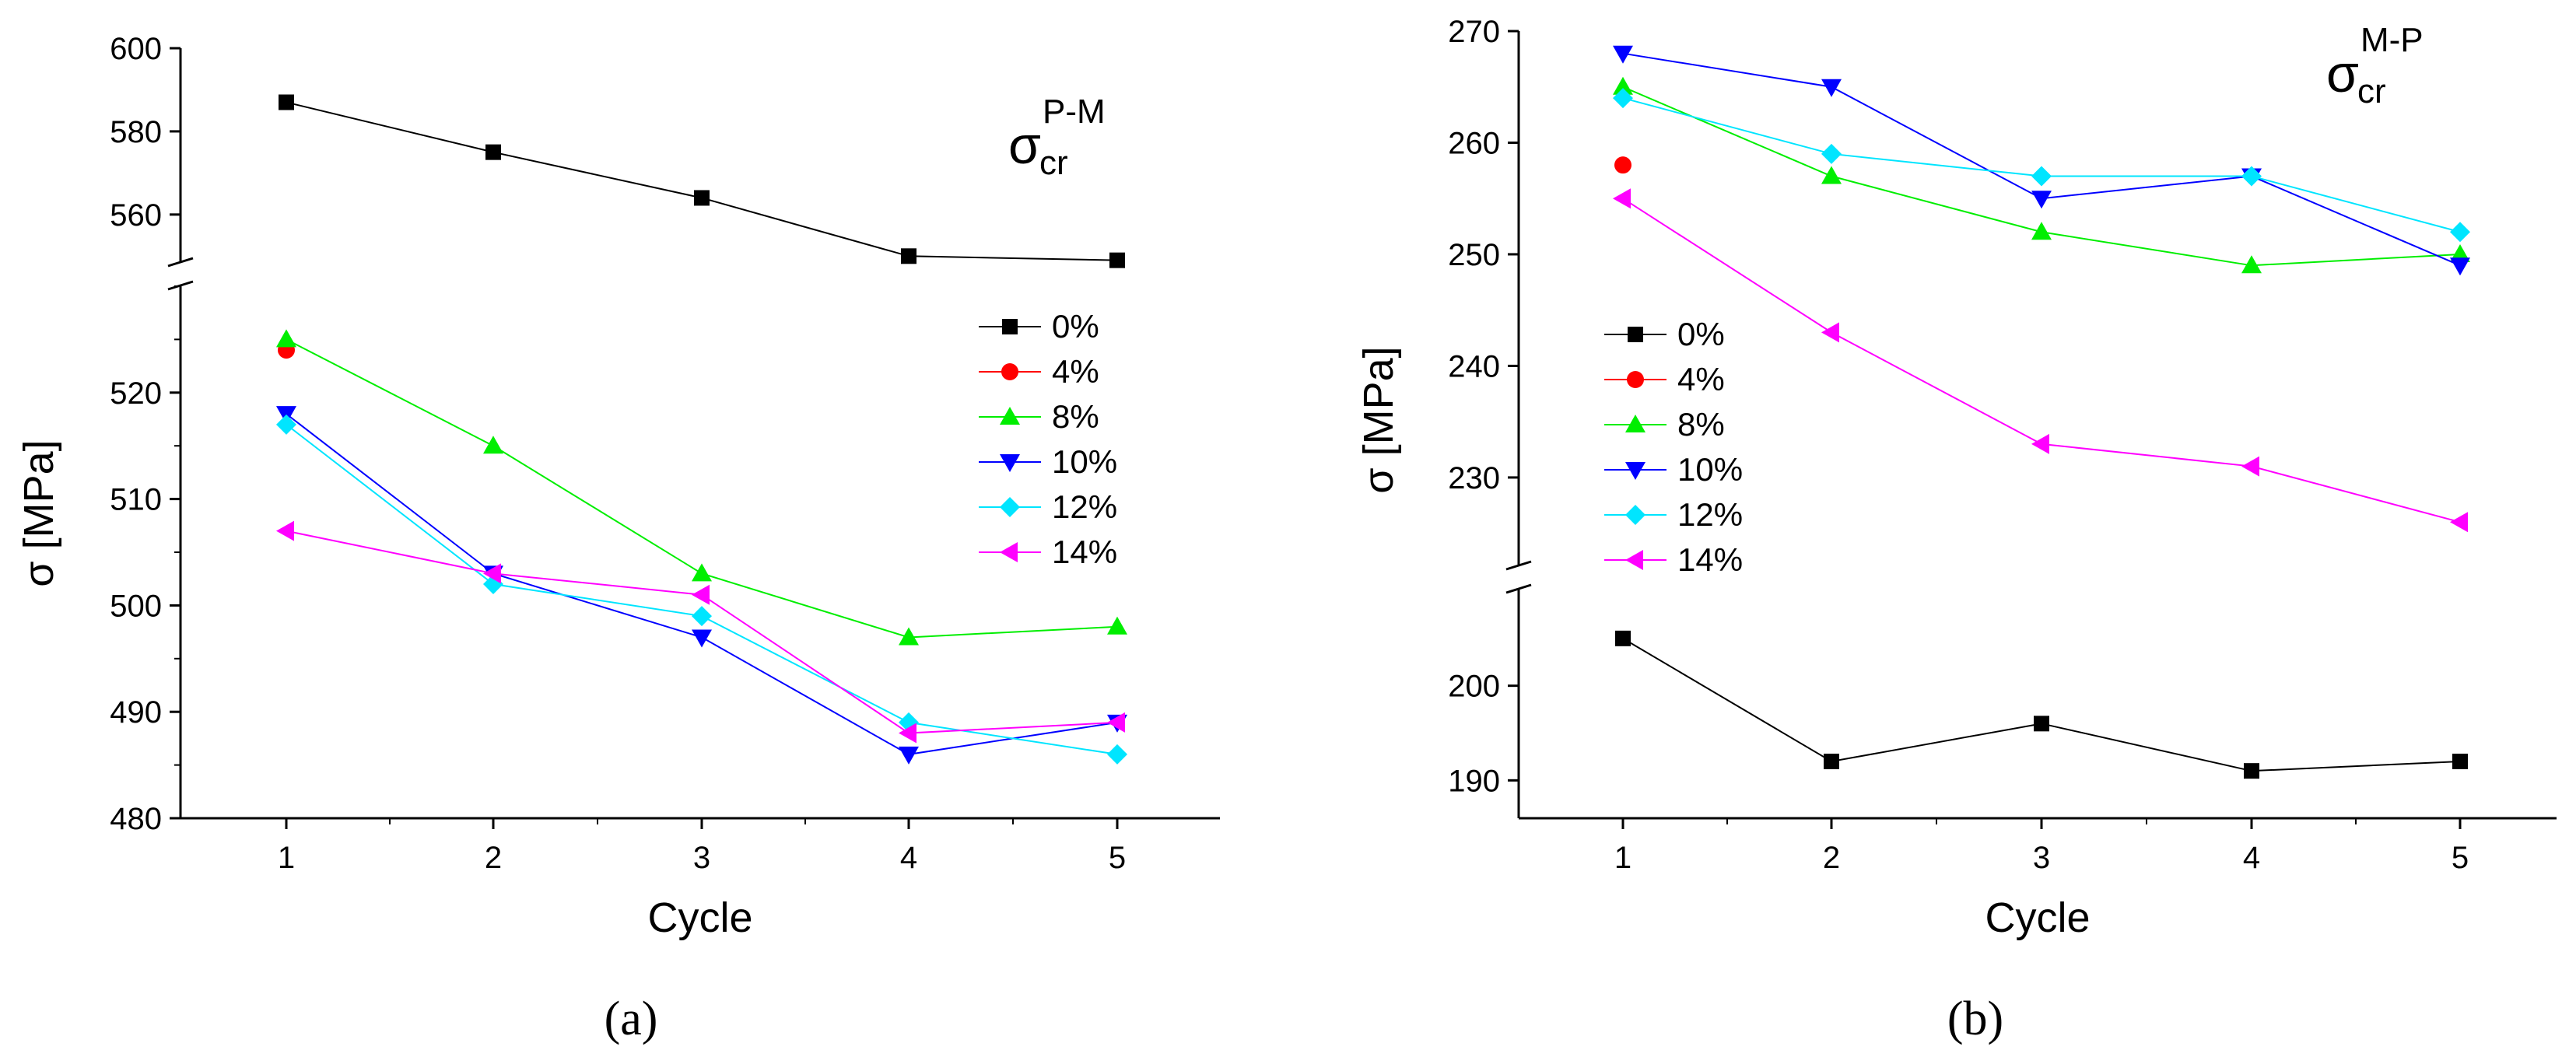 The width and height of the screenshot is (2576, 1057). What do you see at coordinates (1975, 1018) in the screenshot?
I see `panel-label-b: (b)` at bounding box center [1975, 1018].